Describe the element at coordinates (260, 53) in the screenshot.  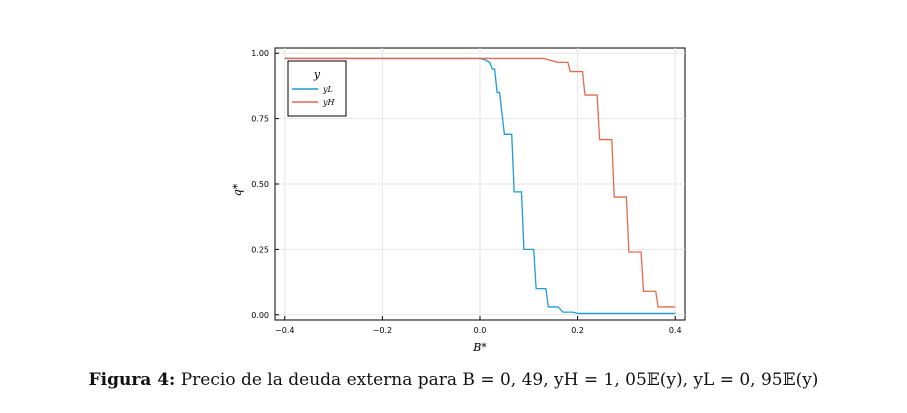
I see `y-tick-label: 1.00` at that location.